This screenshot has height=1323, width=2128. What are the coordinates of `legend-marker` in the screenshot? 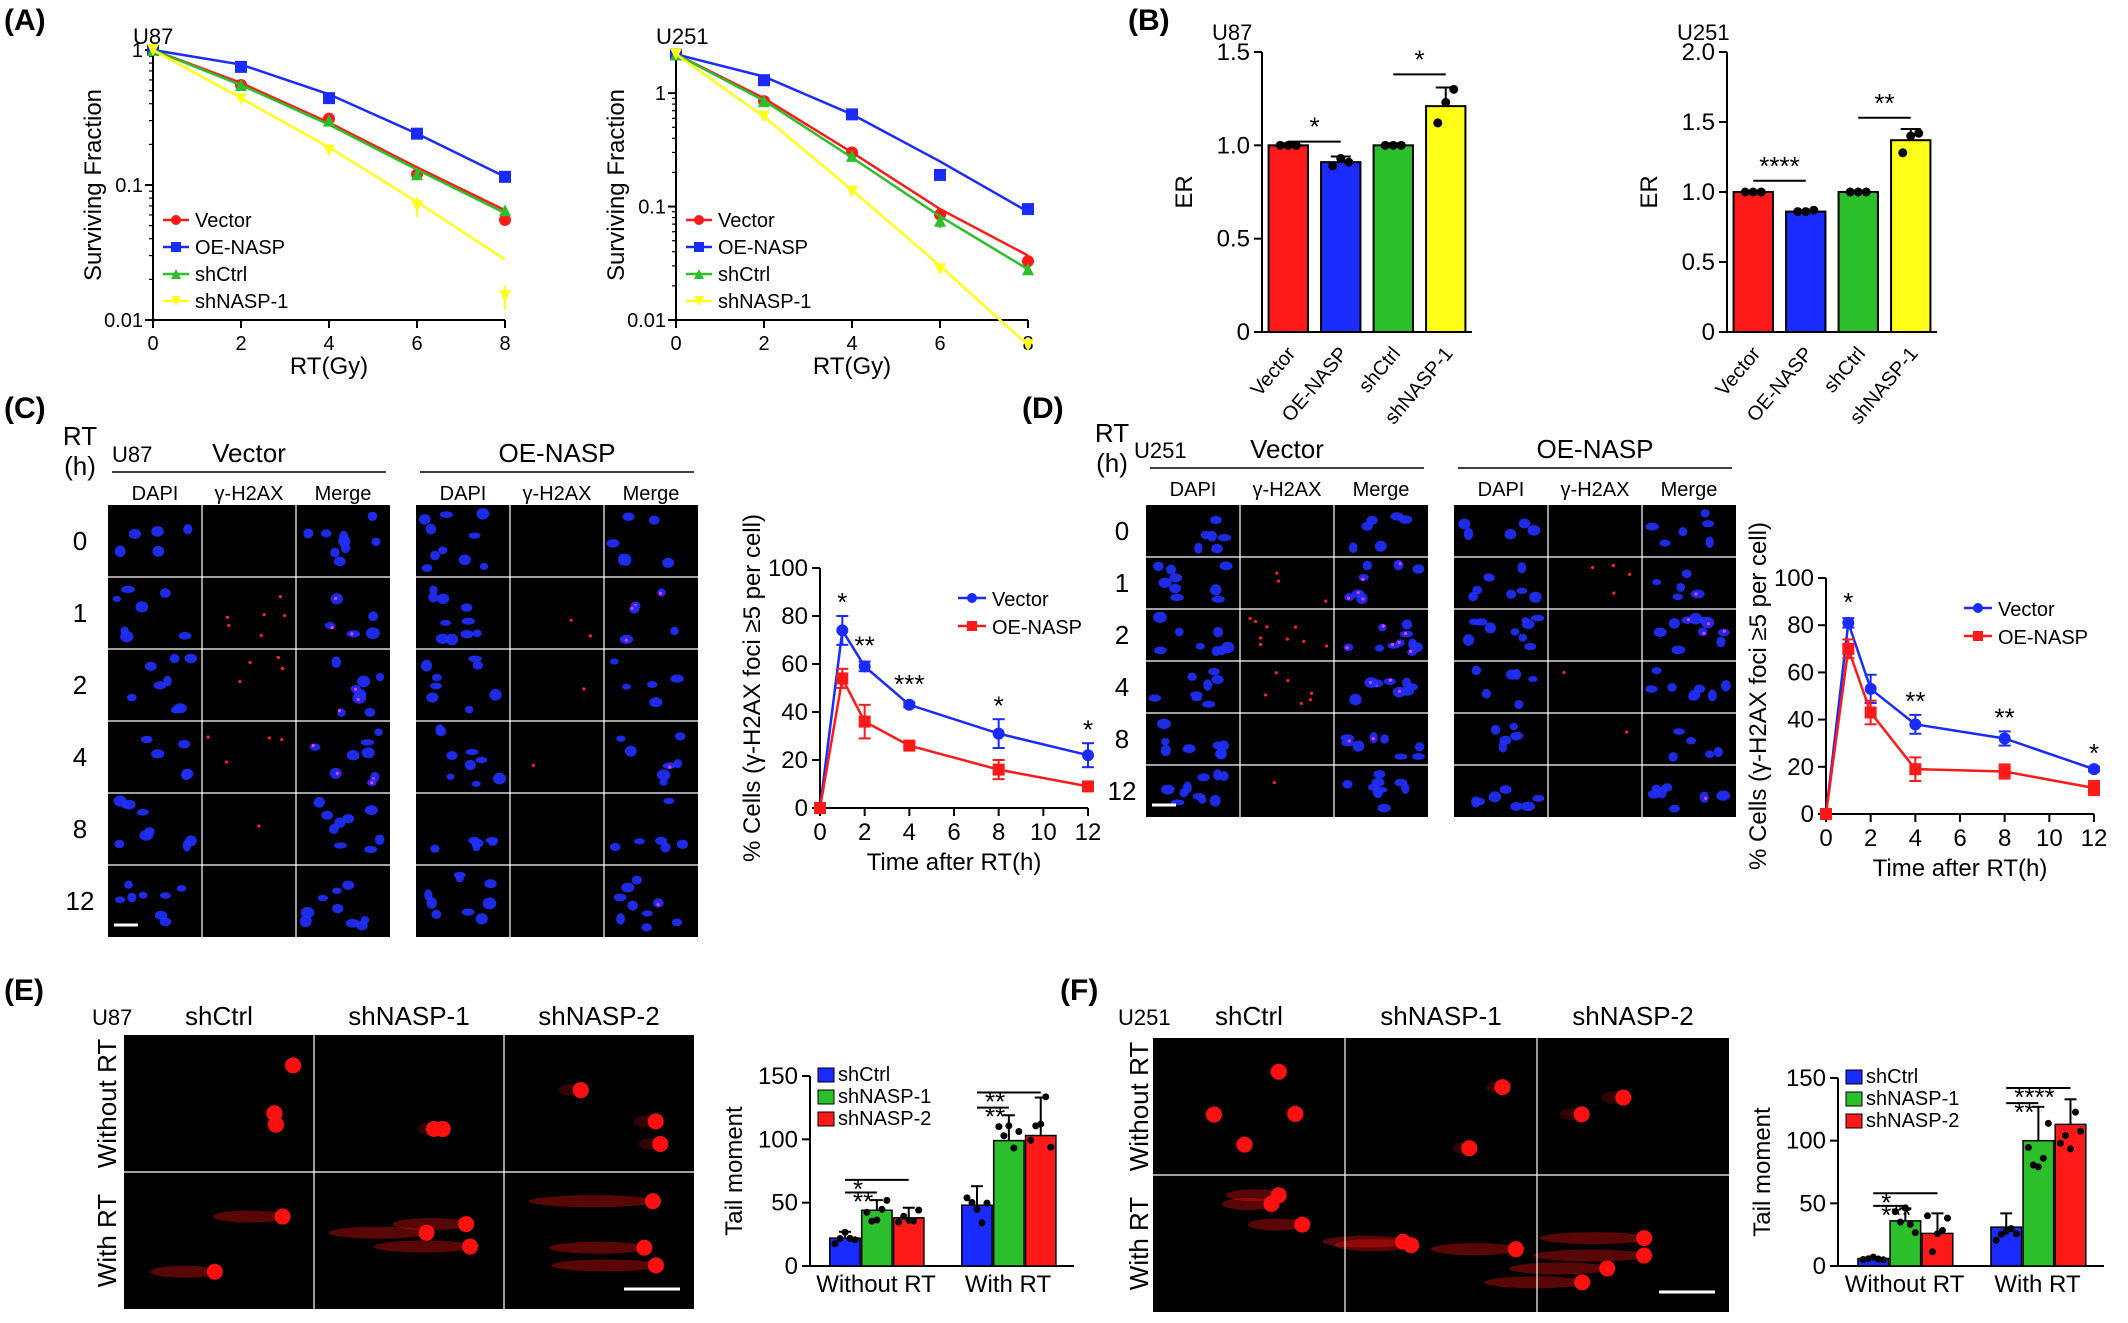 It's located at (176, 247).